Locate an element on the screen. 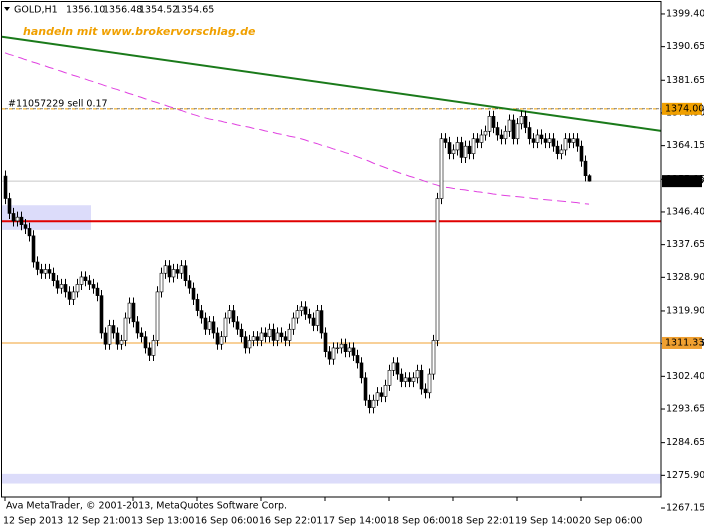 The height and width of the screenshot is (531, 704). ohlc-low: 1354.52 is located at coordinates (158, 10).